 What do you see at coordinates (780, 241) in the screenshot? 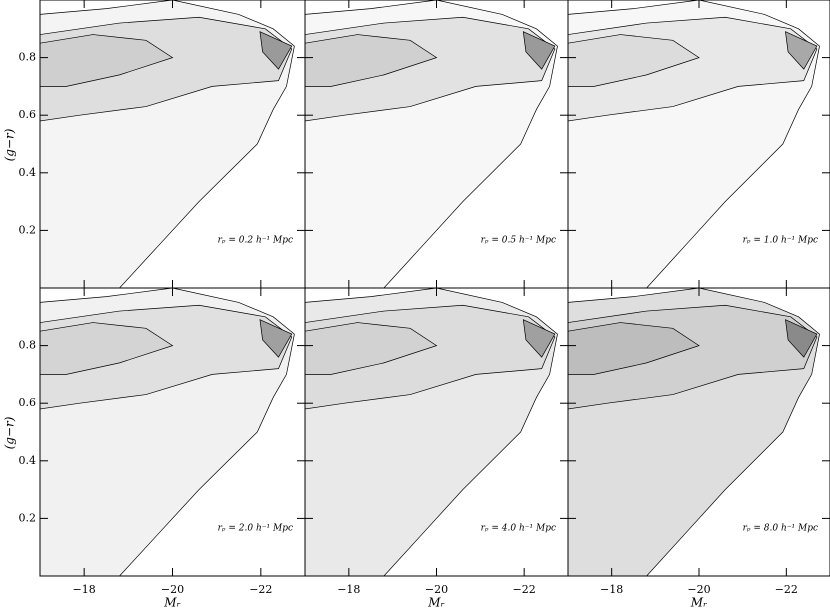
I see `annotation: rₚ = 1.0 h⁻¹ Mpc` at bounding box center [780, 241].